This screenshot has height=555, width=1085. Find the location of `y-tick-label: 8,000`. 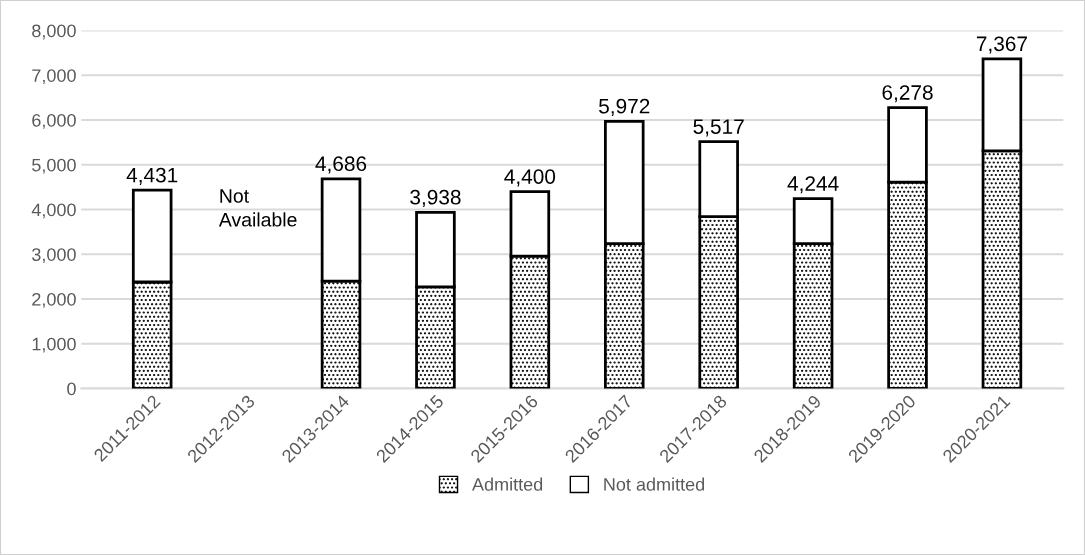

y-tick-label: 8,000 is located at coordinates (54, 32).